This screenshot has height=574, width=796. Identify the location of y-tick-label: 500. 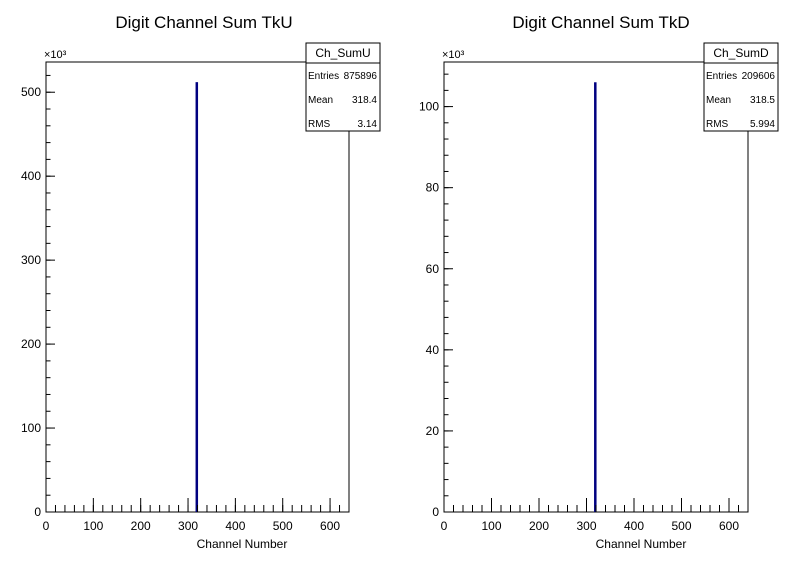
(31, 92).